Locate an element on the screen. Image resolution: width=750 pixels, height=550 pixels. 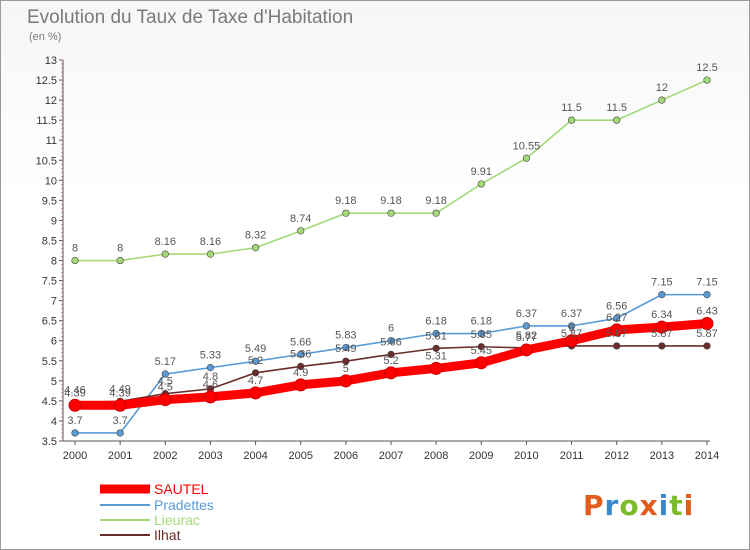
brand-letter: o is located at coordinates (629, 505).